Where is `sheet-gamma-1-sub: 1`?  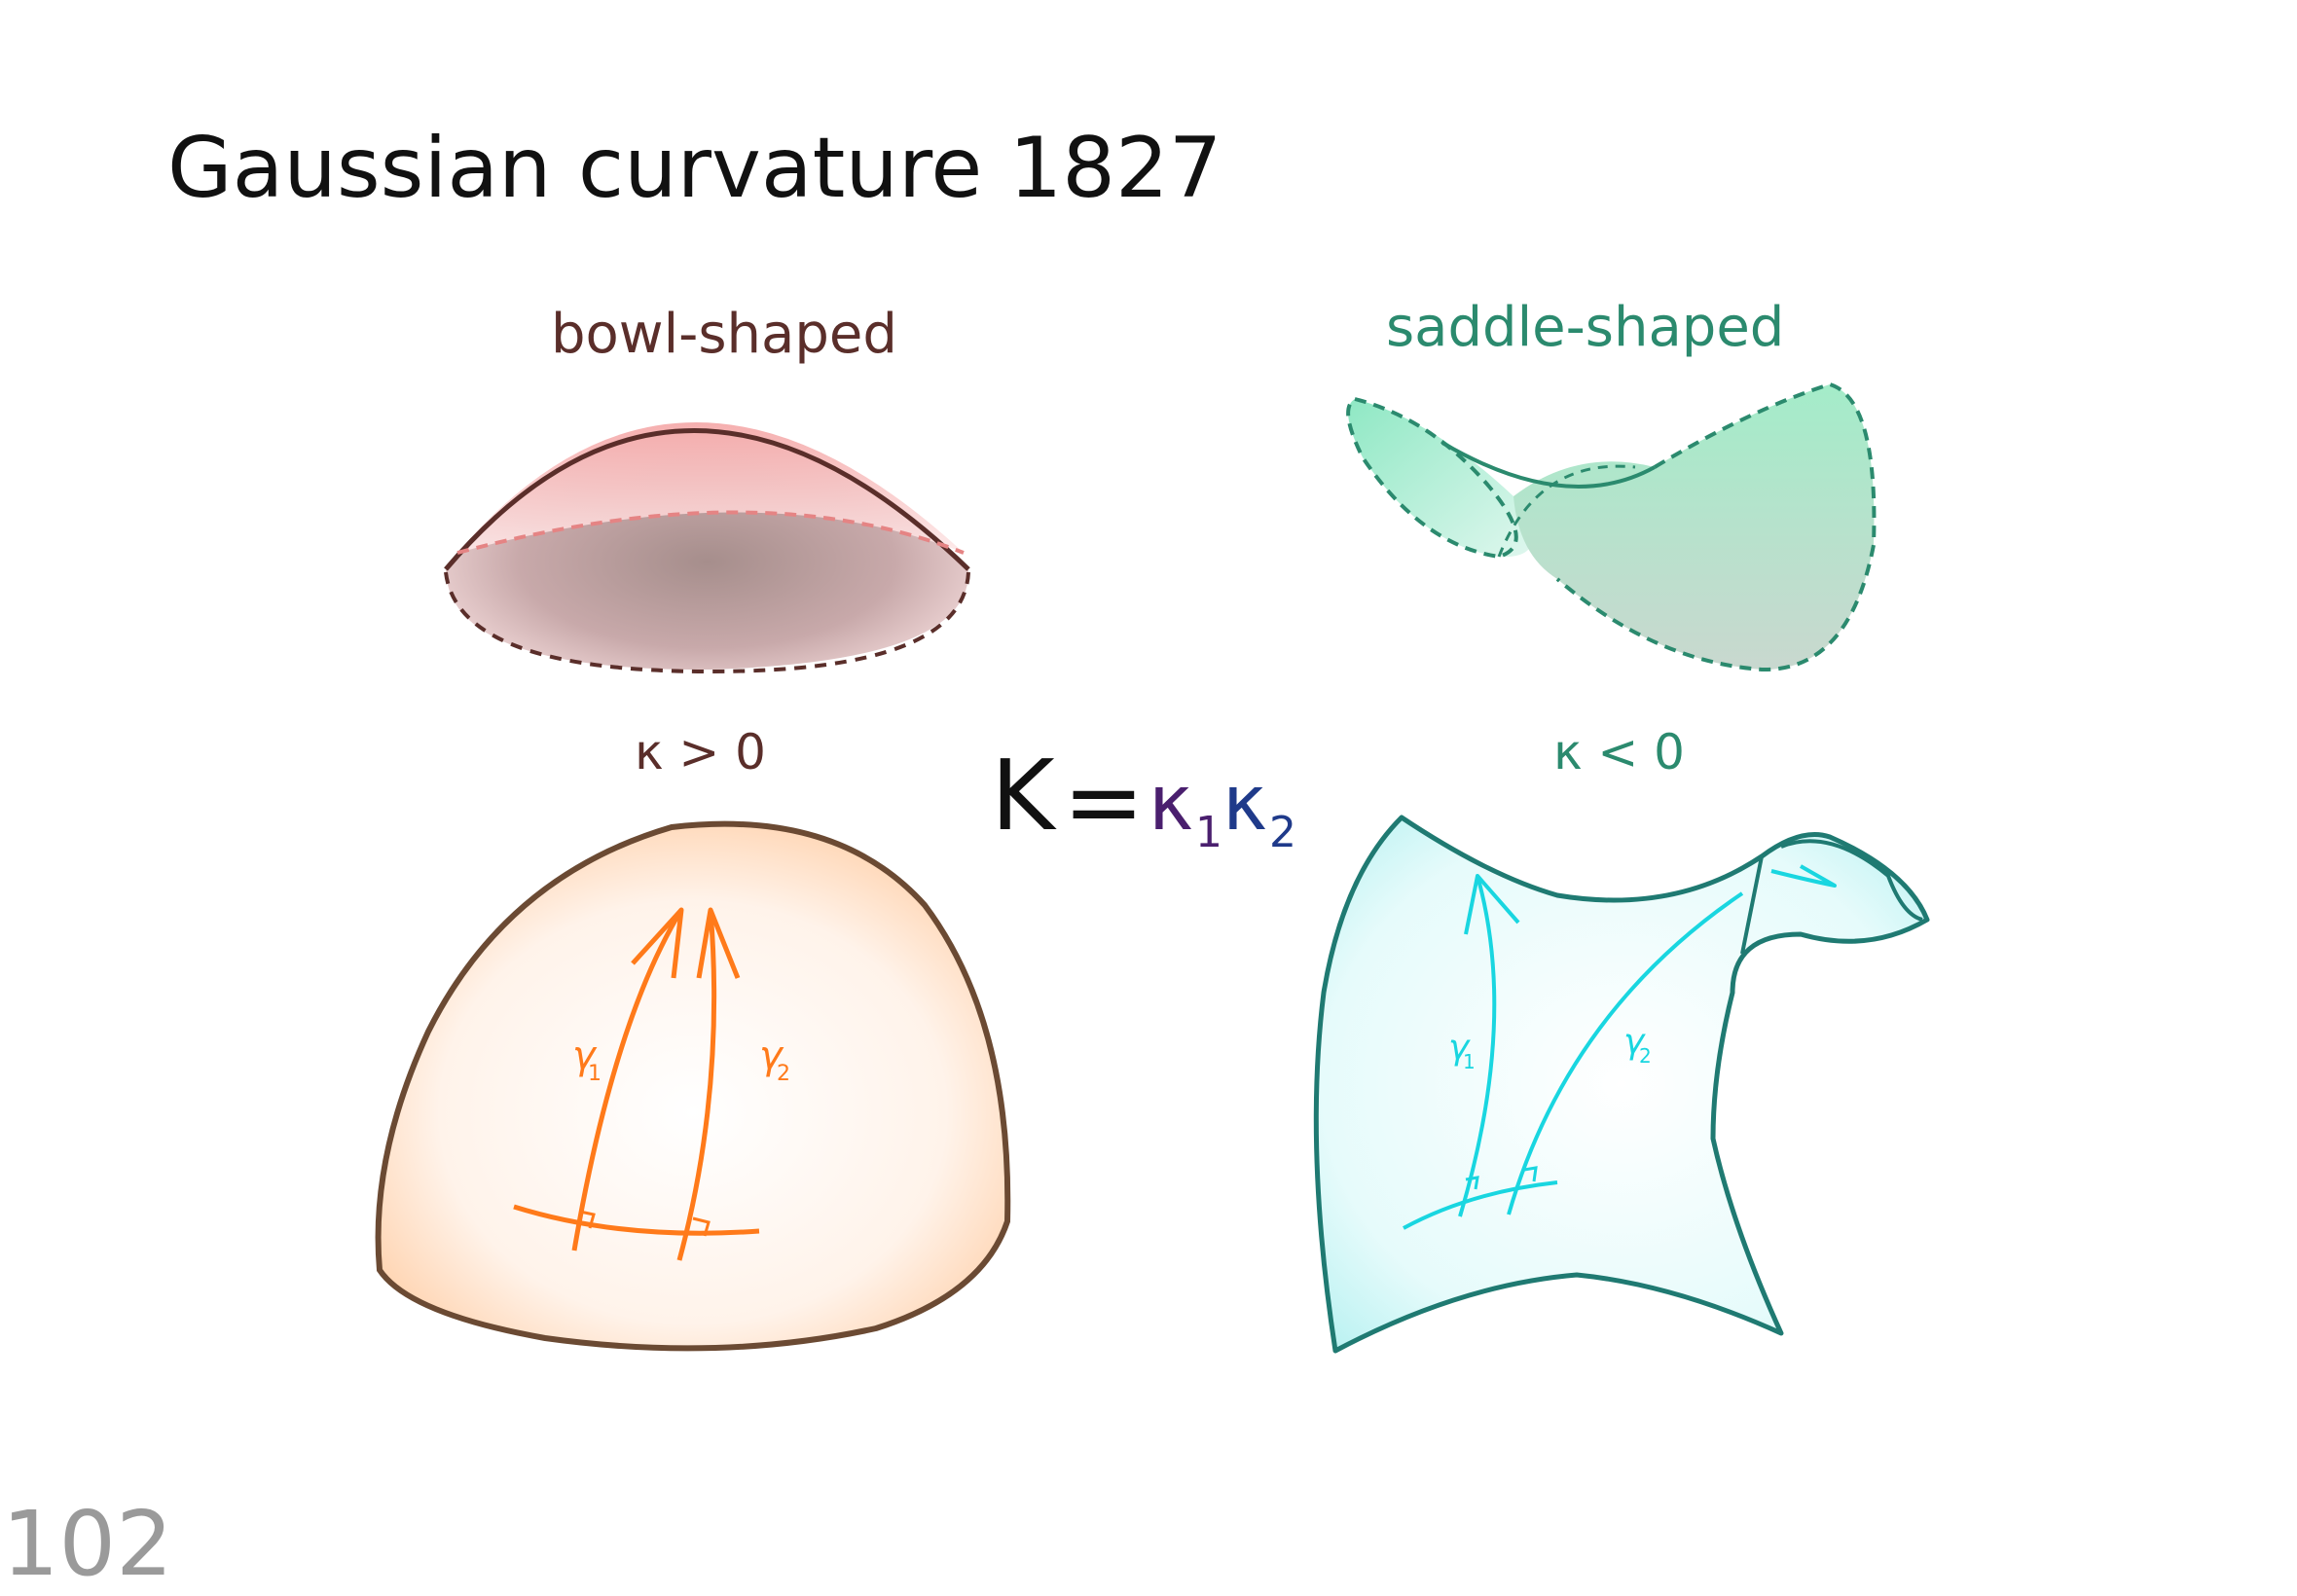 sheet-gamma-1-sub: 1 is located at coordinates (1469, 1061).